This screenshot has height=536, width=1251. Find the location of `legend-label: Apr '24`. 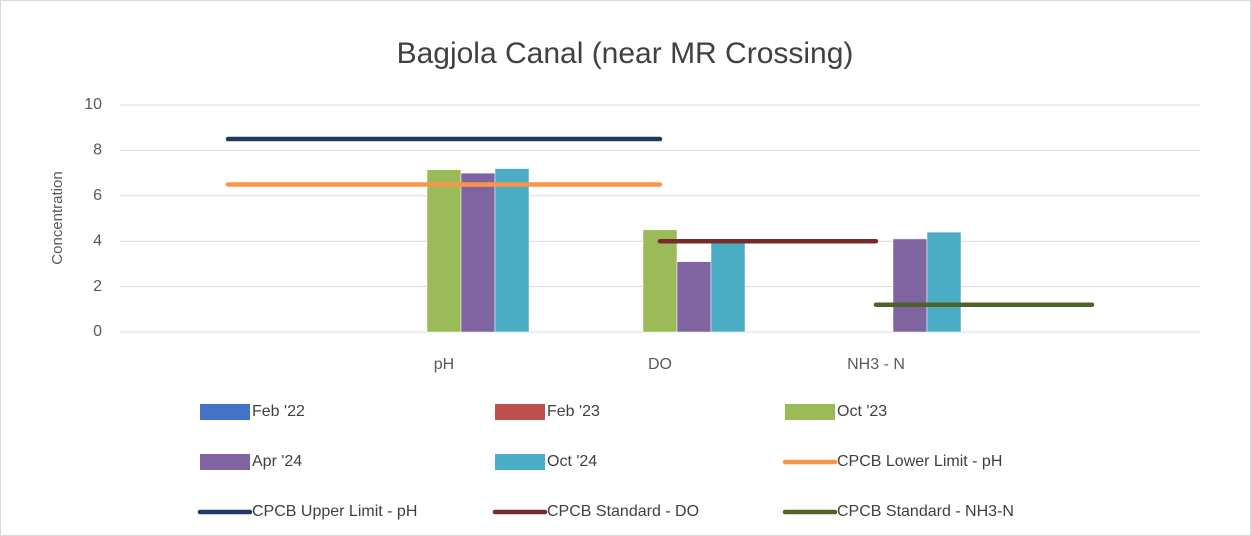

legend-label: Apr '24 is located at coordinates (277, 461).